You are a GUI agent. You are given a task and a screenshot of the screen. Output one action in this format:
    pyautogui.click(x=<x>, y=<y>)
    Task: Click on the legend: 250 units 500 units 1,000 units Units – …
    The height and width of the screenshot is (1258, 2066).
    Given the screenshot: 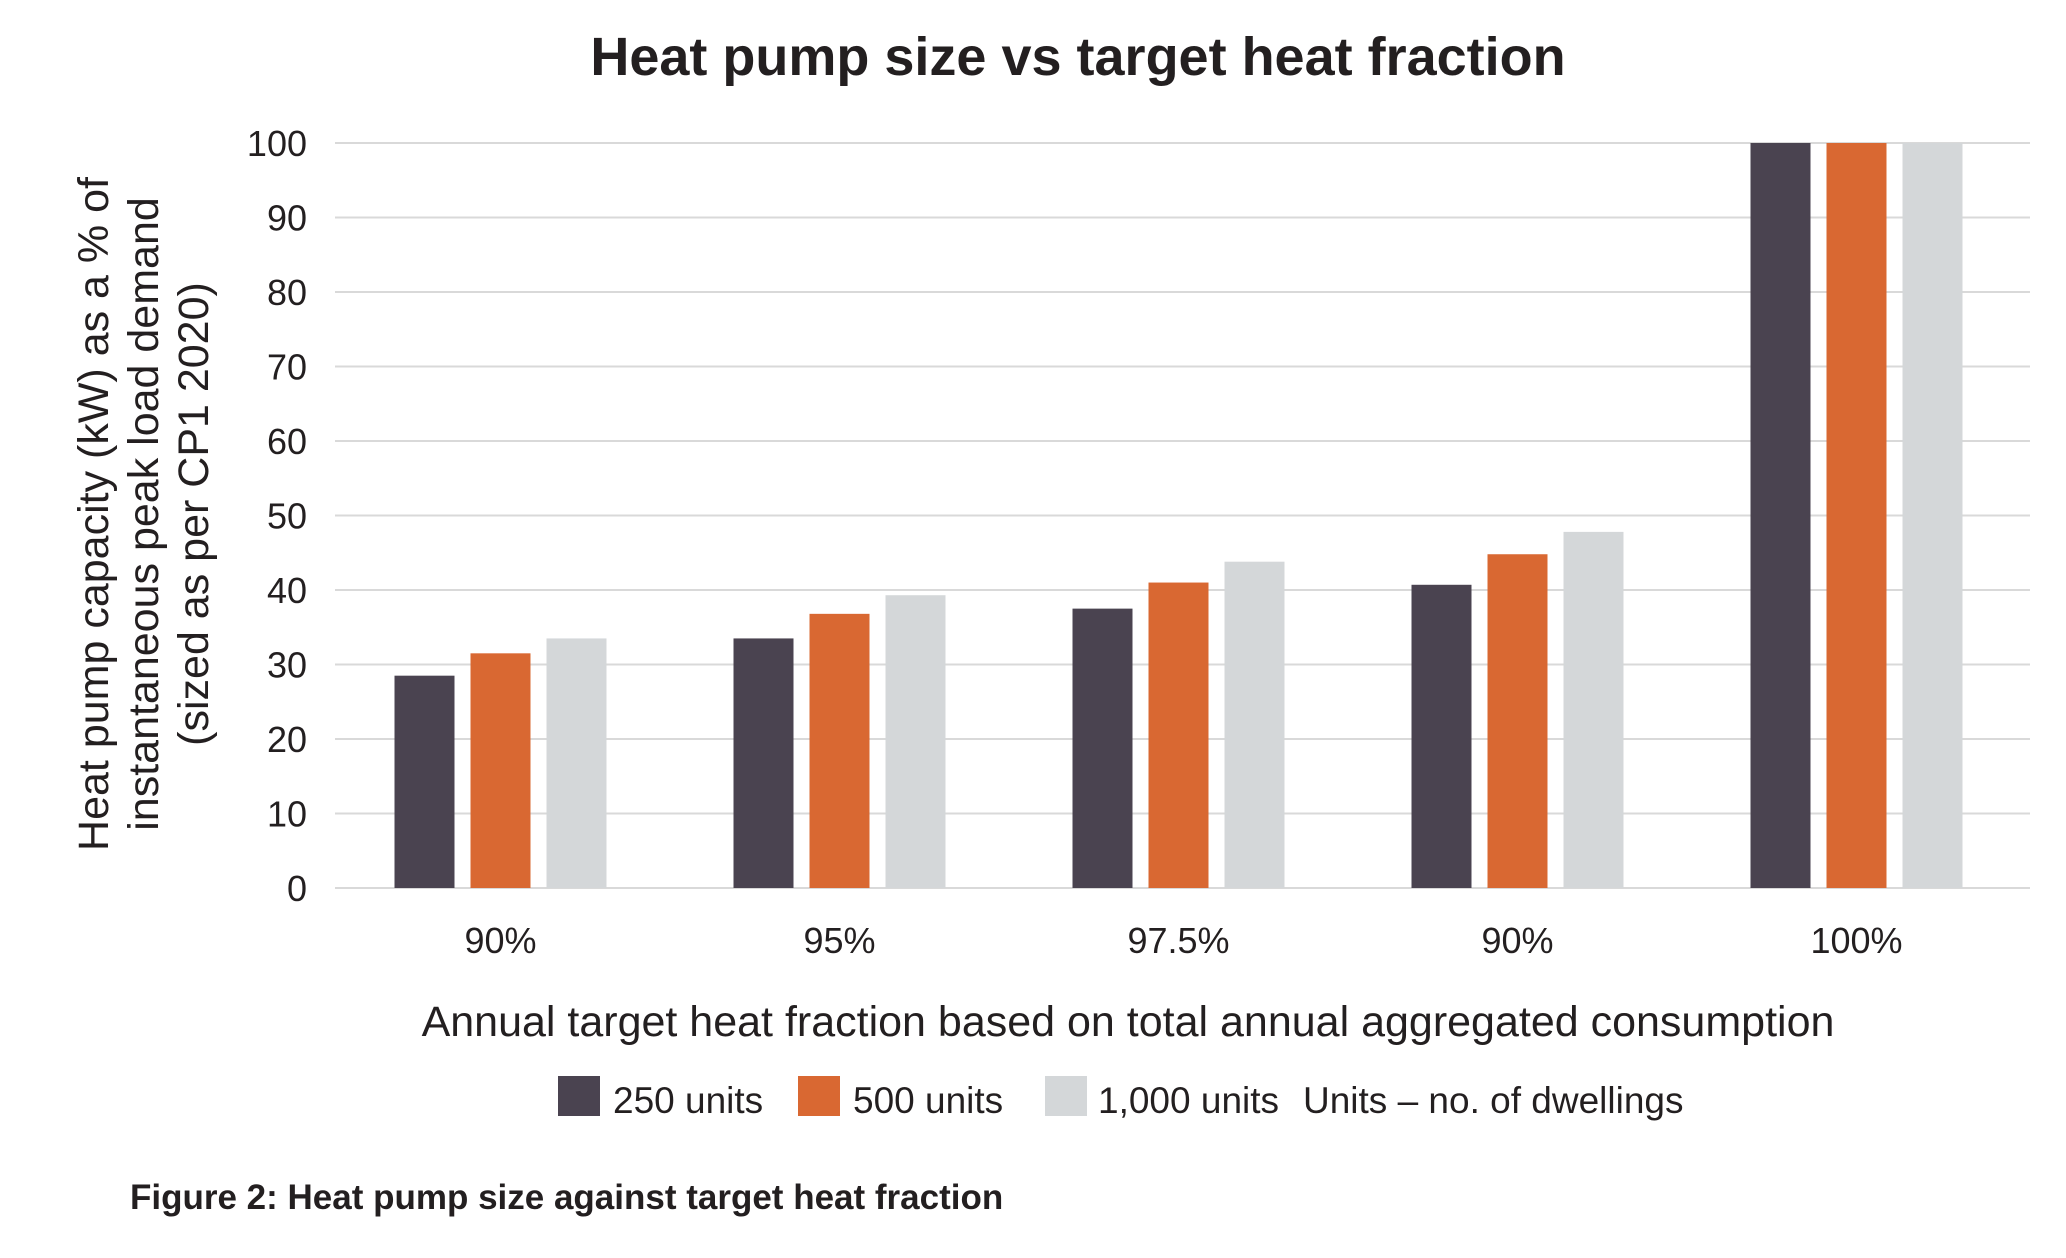 What is the action you would take?
    pyautogui.click(x=1120, y=1098)
    